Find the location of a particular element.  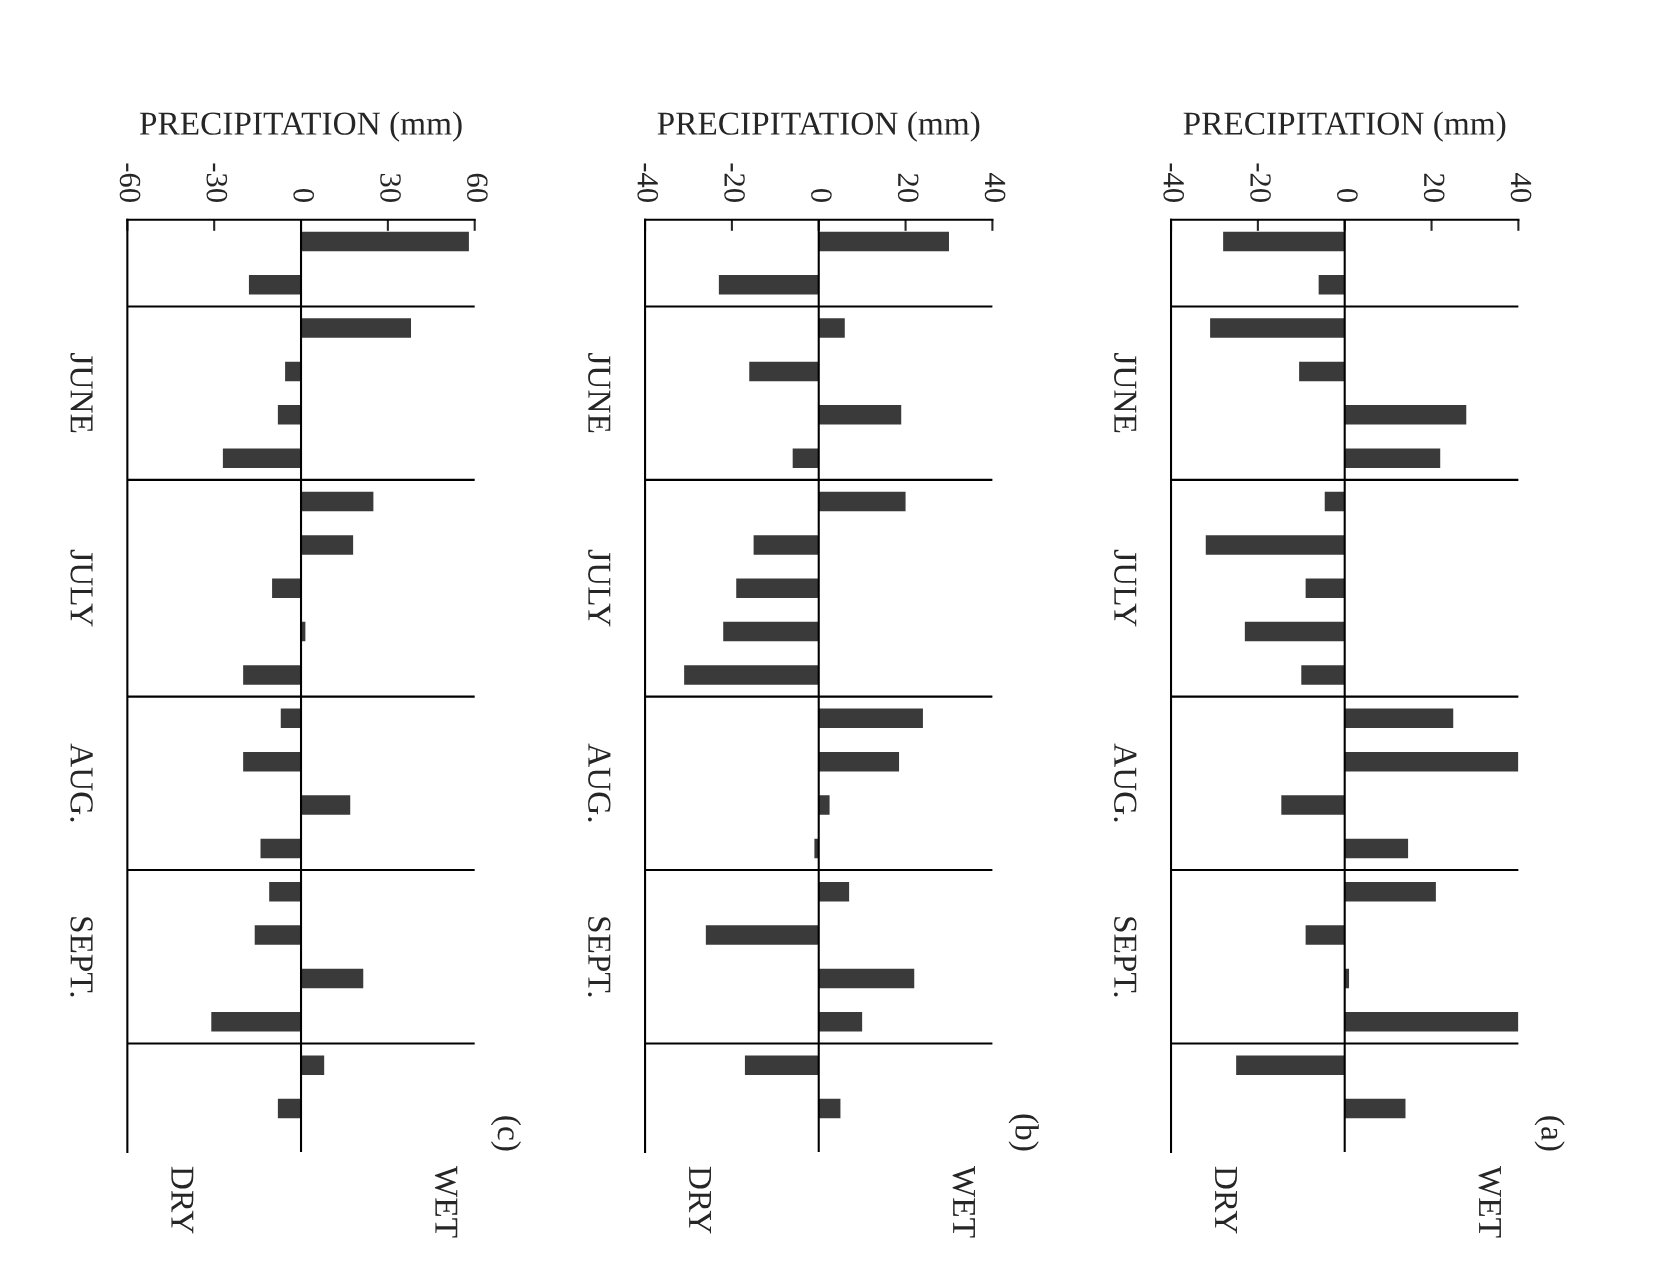

text: (c) is located at coordinates (506, 1133).